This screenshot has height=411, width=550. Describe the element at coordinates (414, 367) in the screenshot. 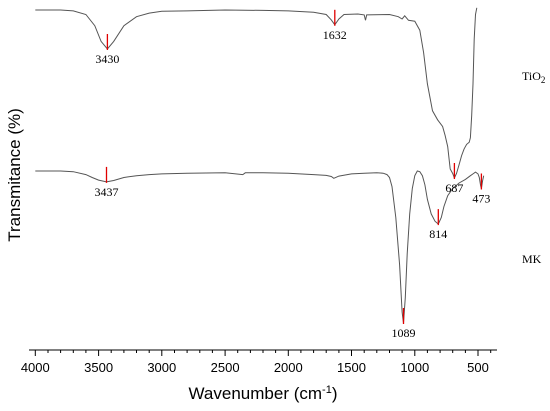

I see `x-tick-label-1000: 1000` at that location.